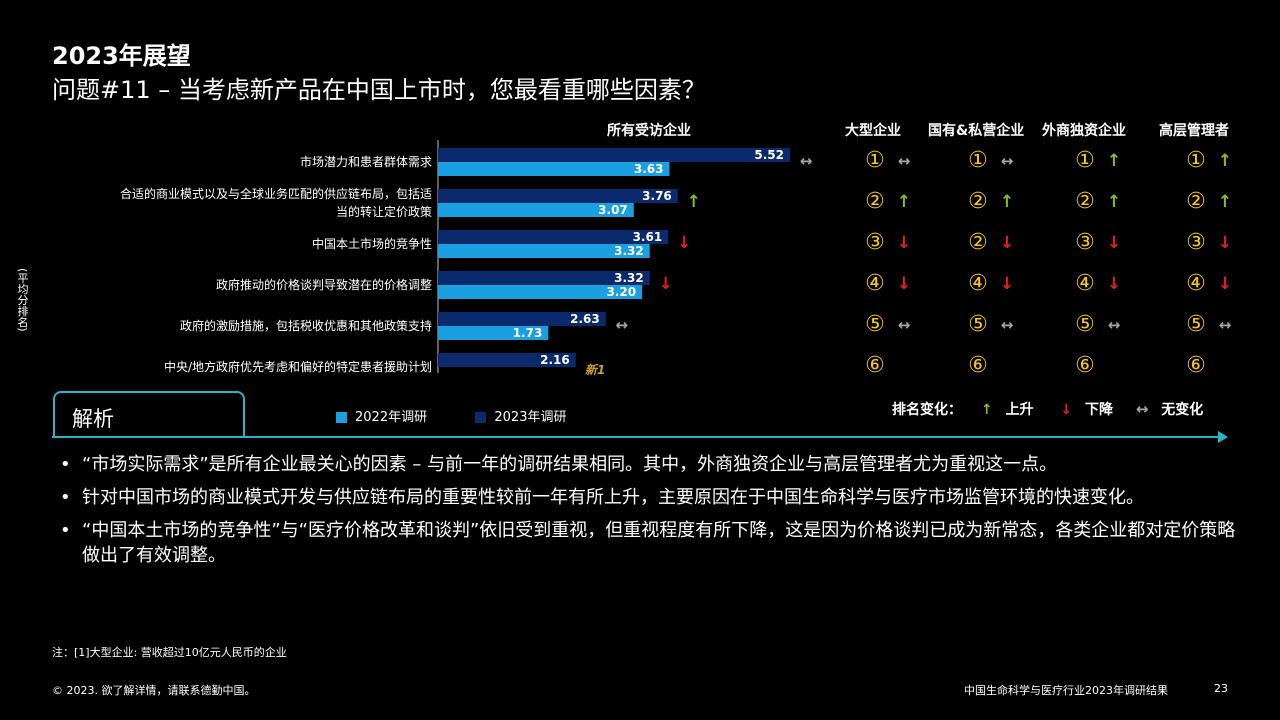 The height and width of the screenshot is (720, 1280). Describe the element at coordinates (481, 417) in the screenshot. I see `legend-swatch-2023` at that location.